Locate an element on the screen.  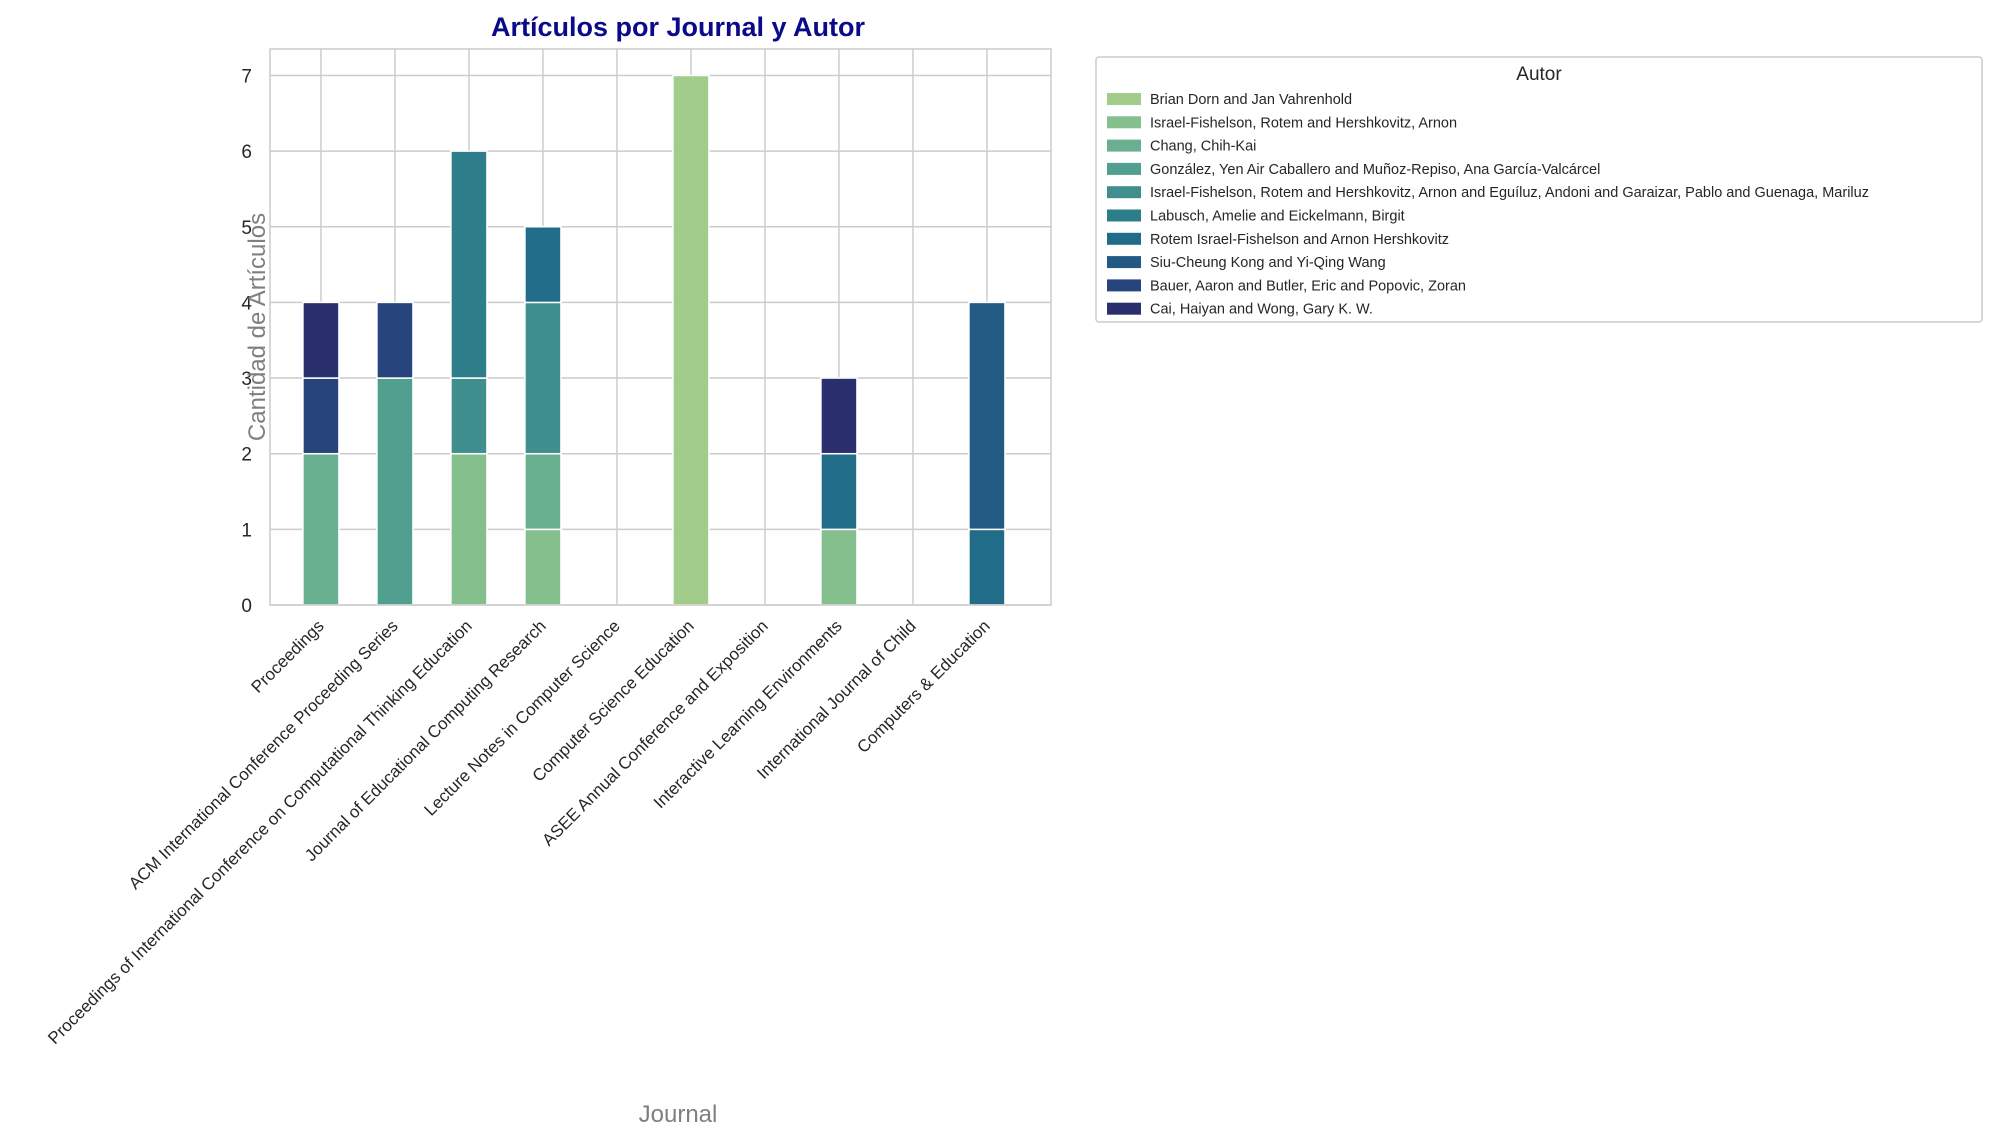
legend-label: Cai, Haiyan and Wong, Gary K. W. is located at coordinates (1261, 310).